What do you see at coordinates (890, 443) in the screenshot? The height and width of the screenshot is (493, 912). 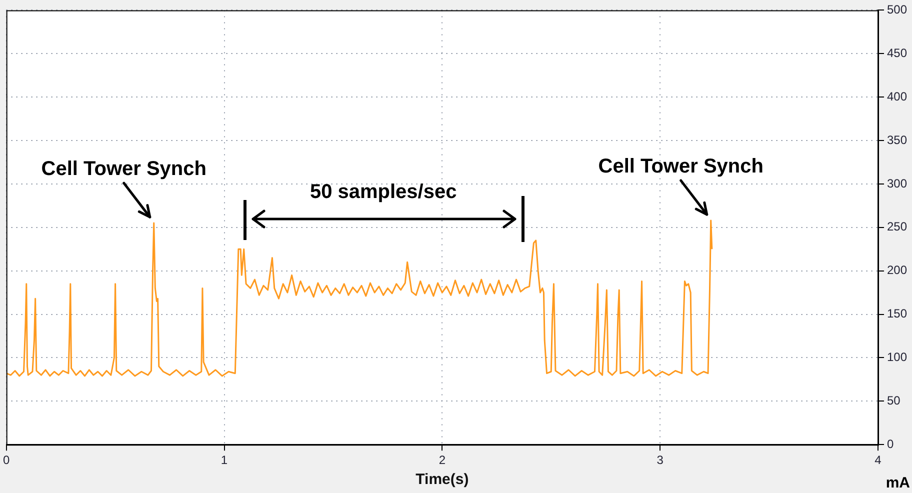 I see `y-tick-label: 0` at bounding box center [890, 443].